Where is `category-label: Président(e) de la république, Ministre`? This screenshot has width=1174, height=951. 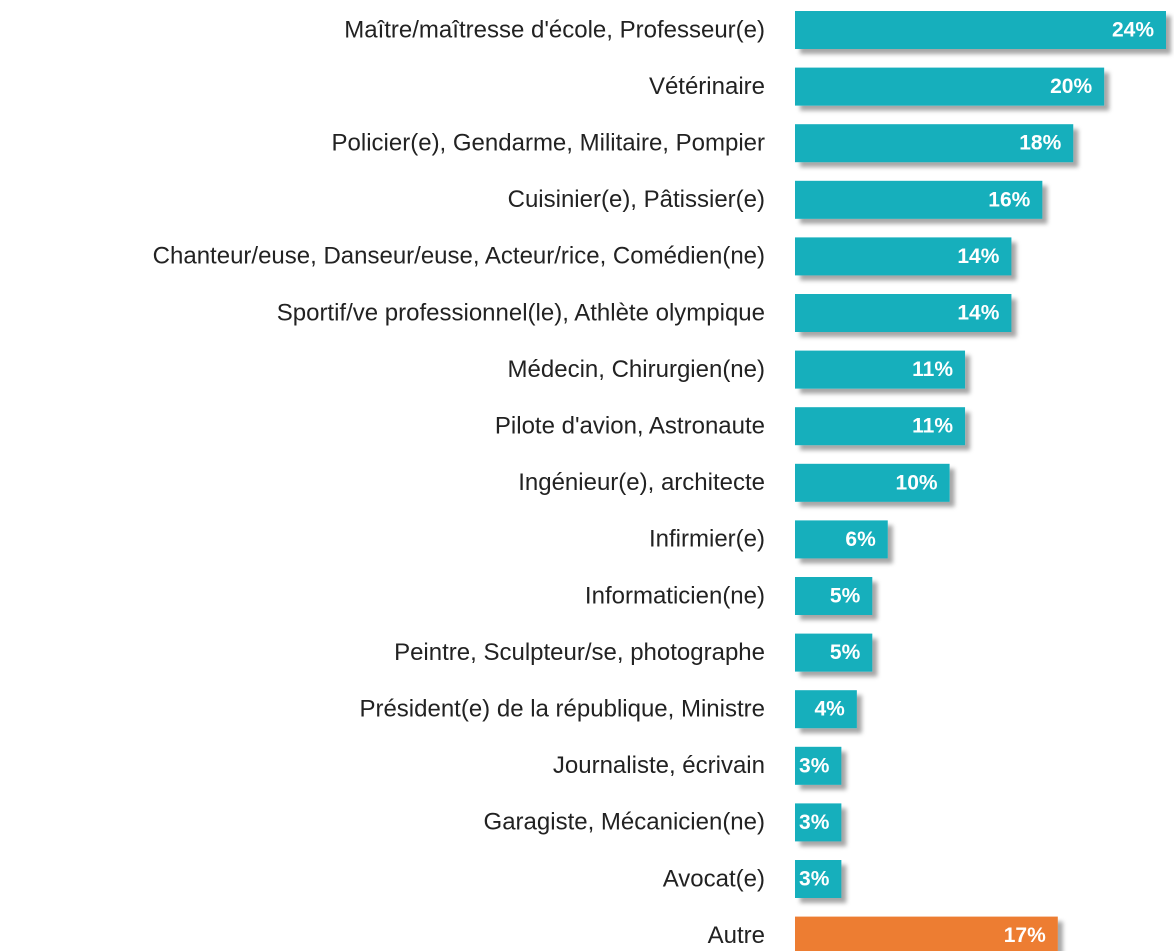 category-label: Président(e) de la république, Ministre is located at coordinates (562, 709).